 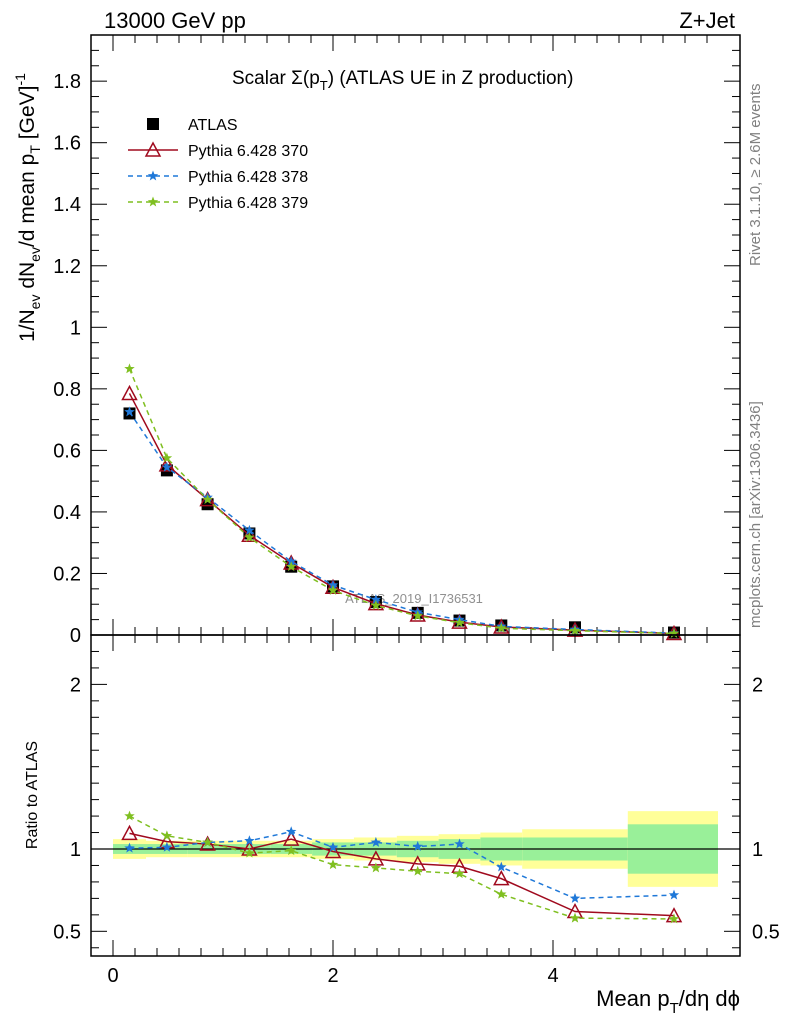 I want to click on header-right: Z+Jet, so click(x=707, y=20).